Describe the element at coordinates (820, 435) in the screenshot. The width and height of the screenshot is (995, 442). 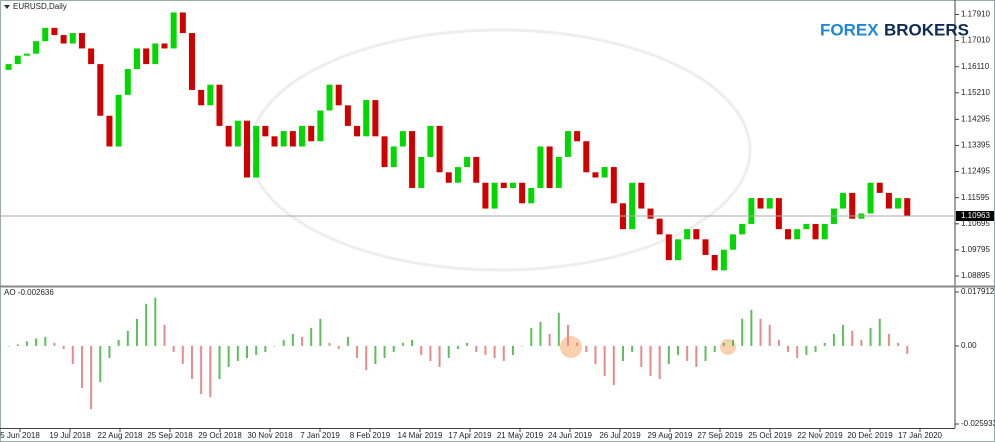
I see `x-tick-label: 22 Nov 2019` at that location.